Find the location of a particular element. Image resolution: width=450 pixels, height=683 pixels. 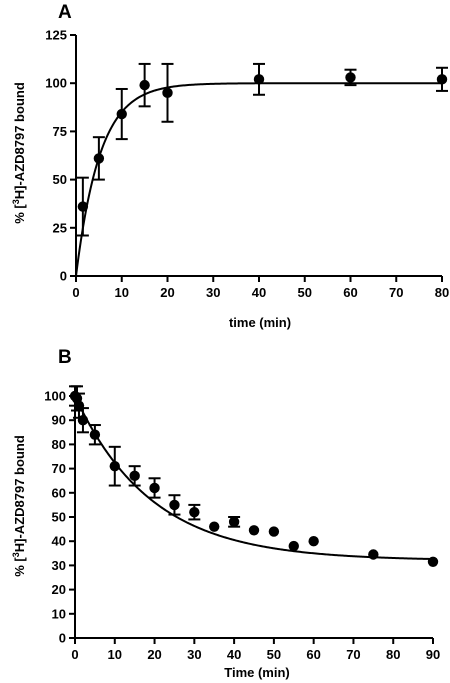

panel-b-ylabel-before: % [ is located at coordinates (19, 567).